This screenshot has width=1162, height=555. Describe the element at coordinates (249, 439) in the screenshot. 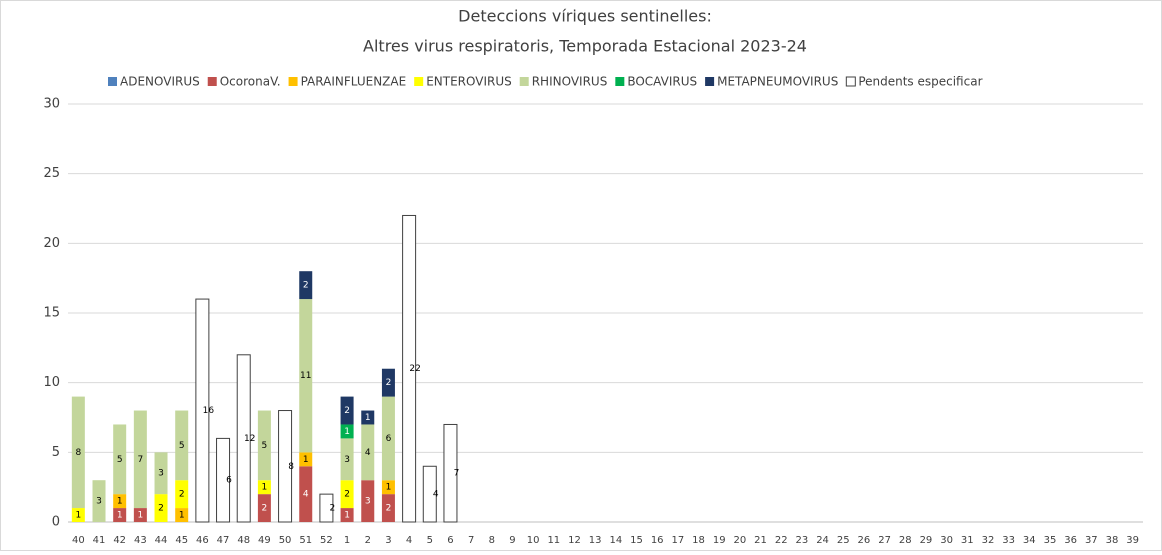

I see `data-label: 12` at that location.